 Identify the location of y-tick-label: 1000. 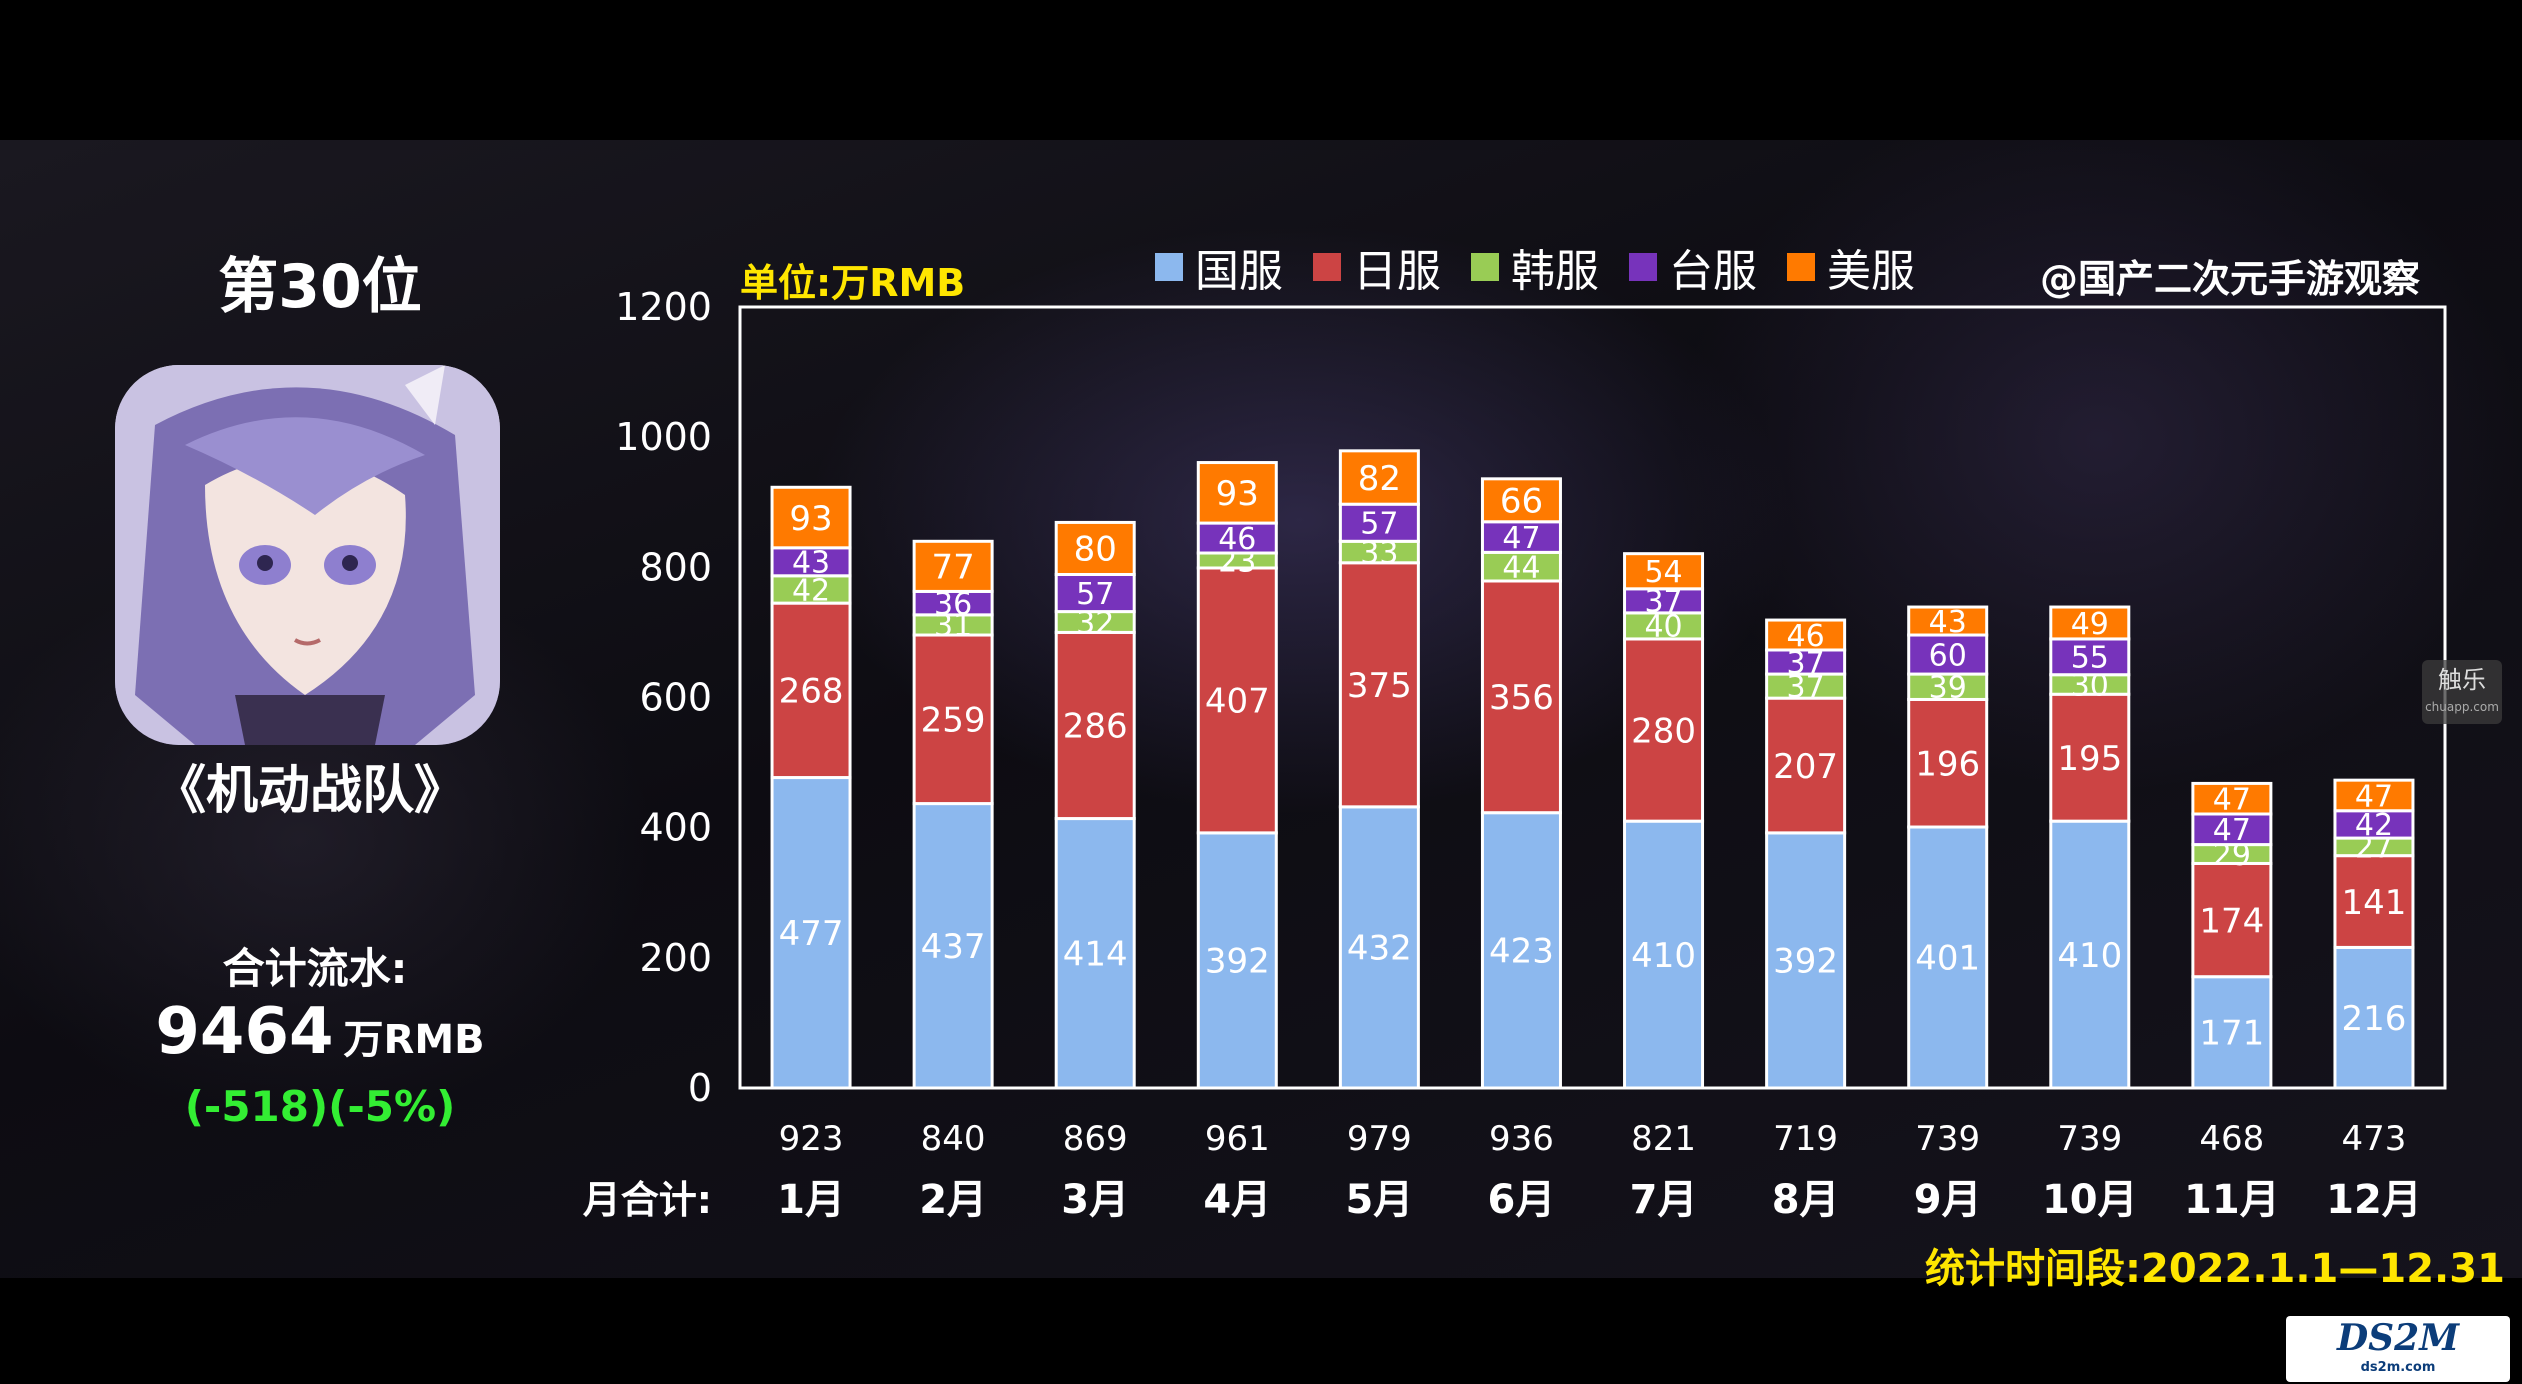
(663, 437).